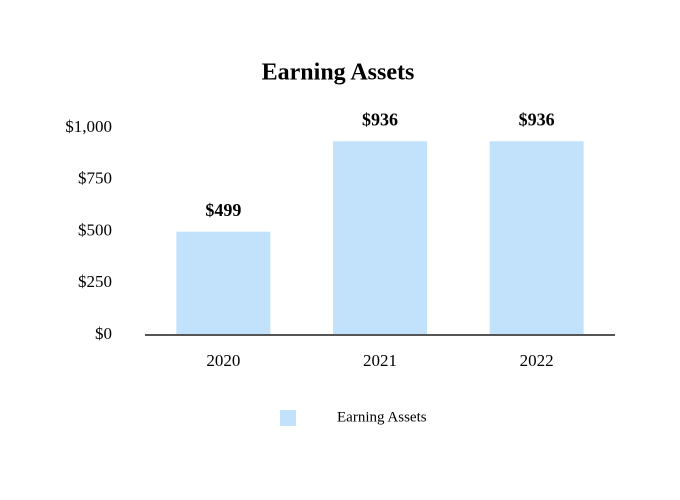 This screenshot has width=680, height=500. I want to click on x-tick-label: 2021, so click(380, 360).